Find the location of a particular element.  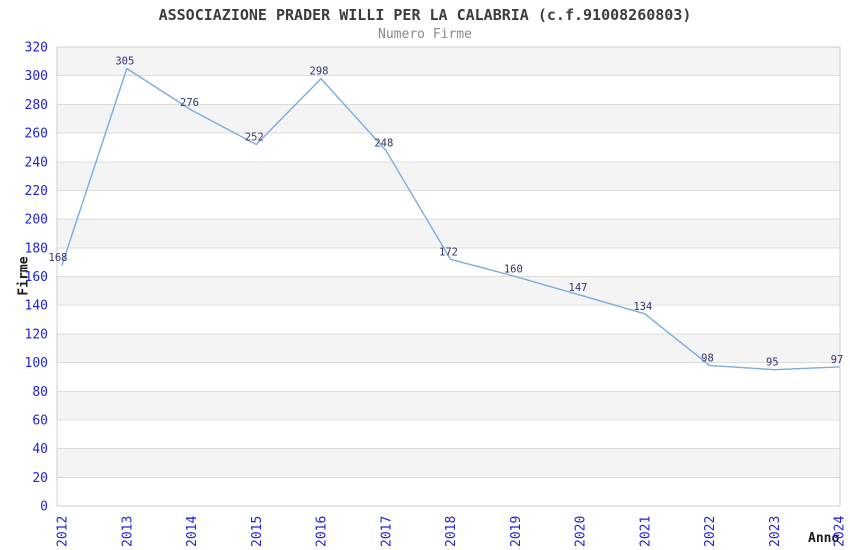

x-tick-label: 2014 is located at coordinates (192, 531).